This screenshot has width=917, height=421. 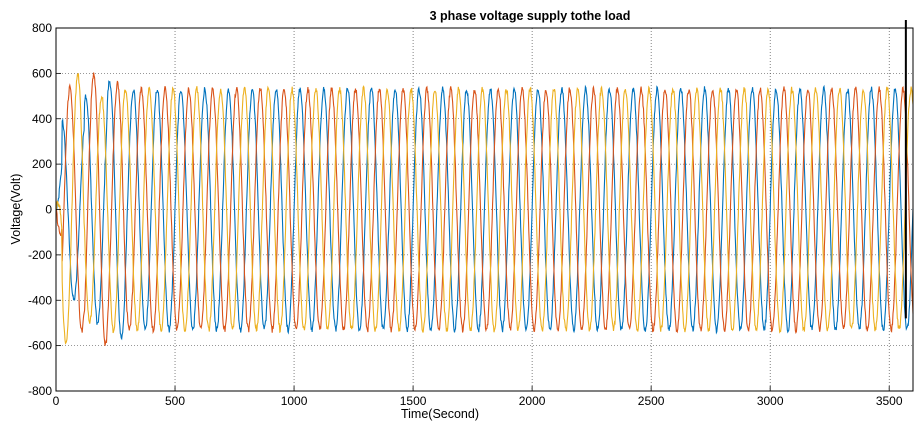 I want to click on x-tick-label: 500, so click(x=175, y=401).